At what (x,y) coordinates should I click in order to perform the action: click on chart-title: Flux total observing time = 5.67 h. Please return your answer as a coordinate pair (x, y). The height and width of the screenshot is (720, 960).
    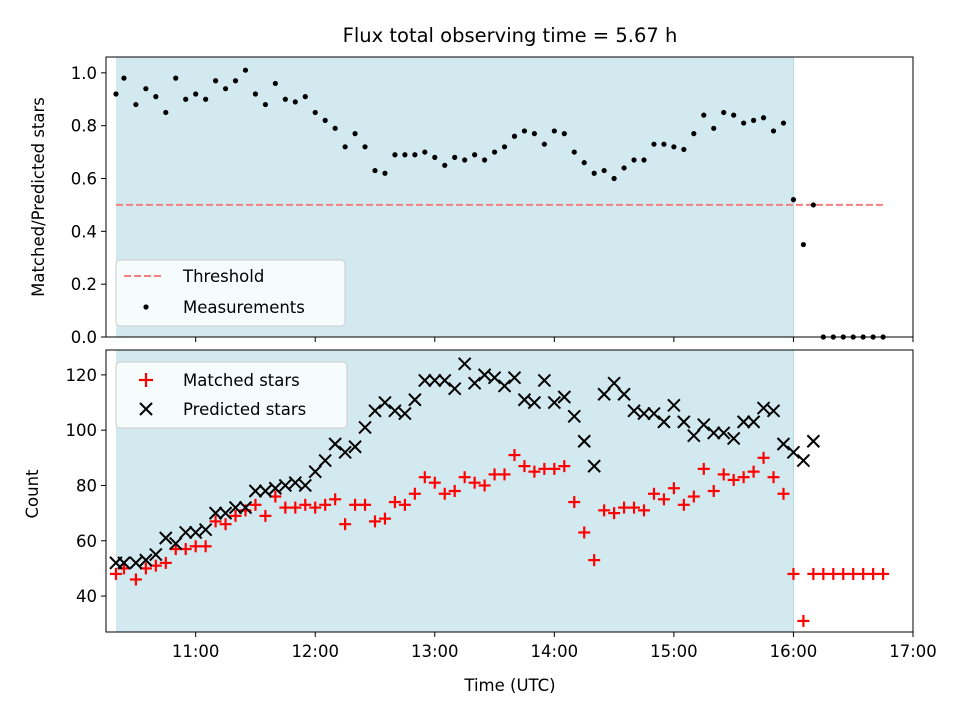
    Looking at the image, I should click on (510, 35).